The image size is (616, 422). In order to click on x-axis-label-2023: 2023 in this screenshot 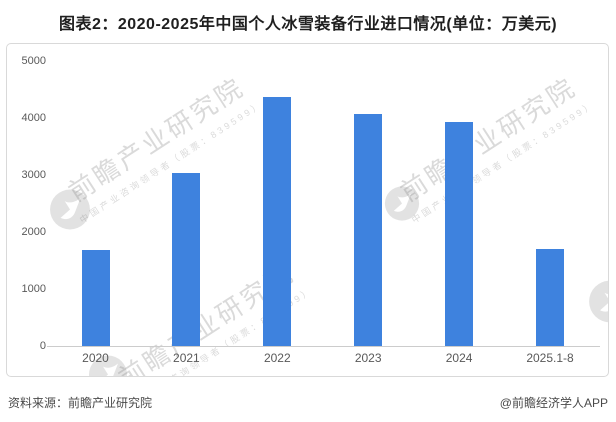, I will do `click(368, 358)`.